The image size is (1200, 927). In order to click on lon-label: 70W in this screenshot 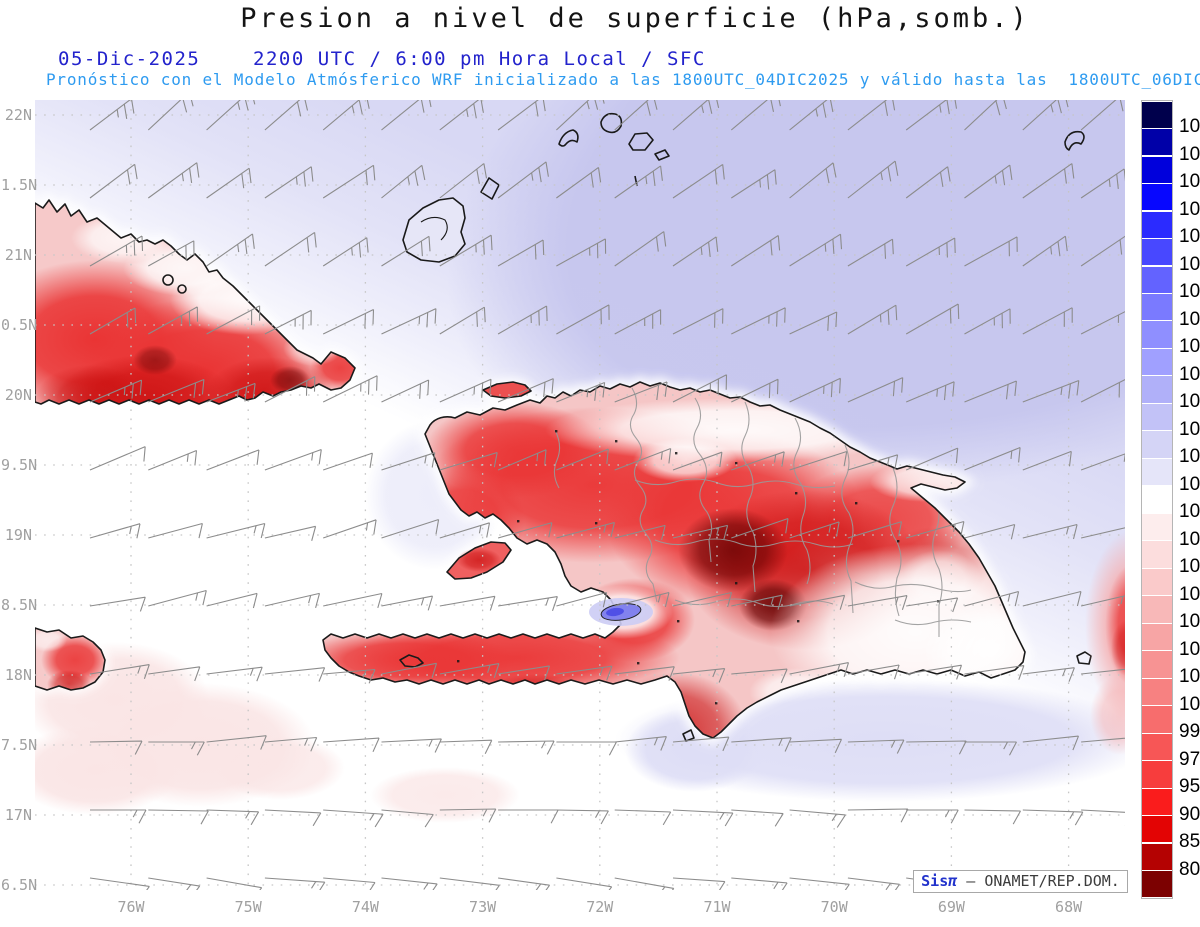, I will do `click(834, 907)`.